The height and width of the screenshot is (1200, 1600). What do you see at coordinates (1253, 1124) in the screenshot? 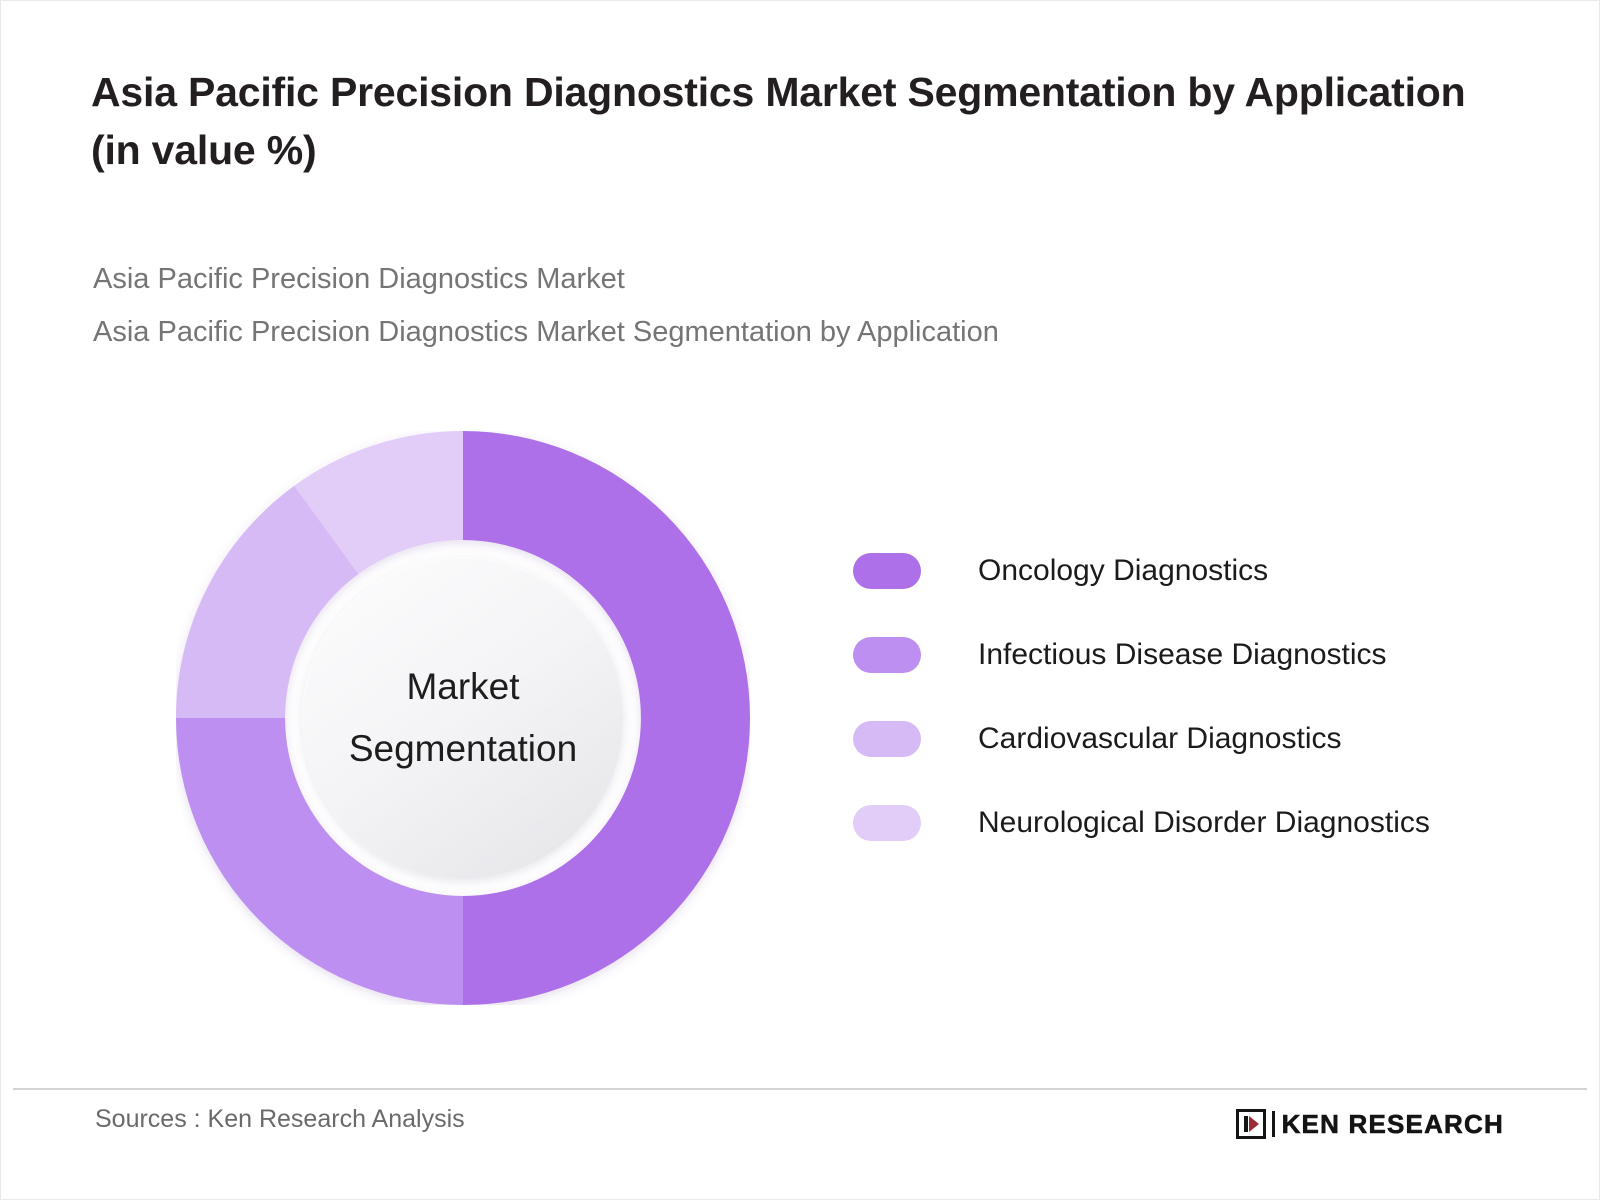
I see `k-triangle-accent` at bounding box center [1253, 1124].